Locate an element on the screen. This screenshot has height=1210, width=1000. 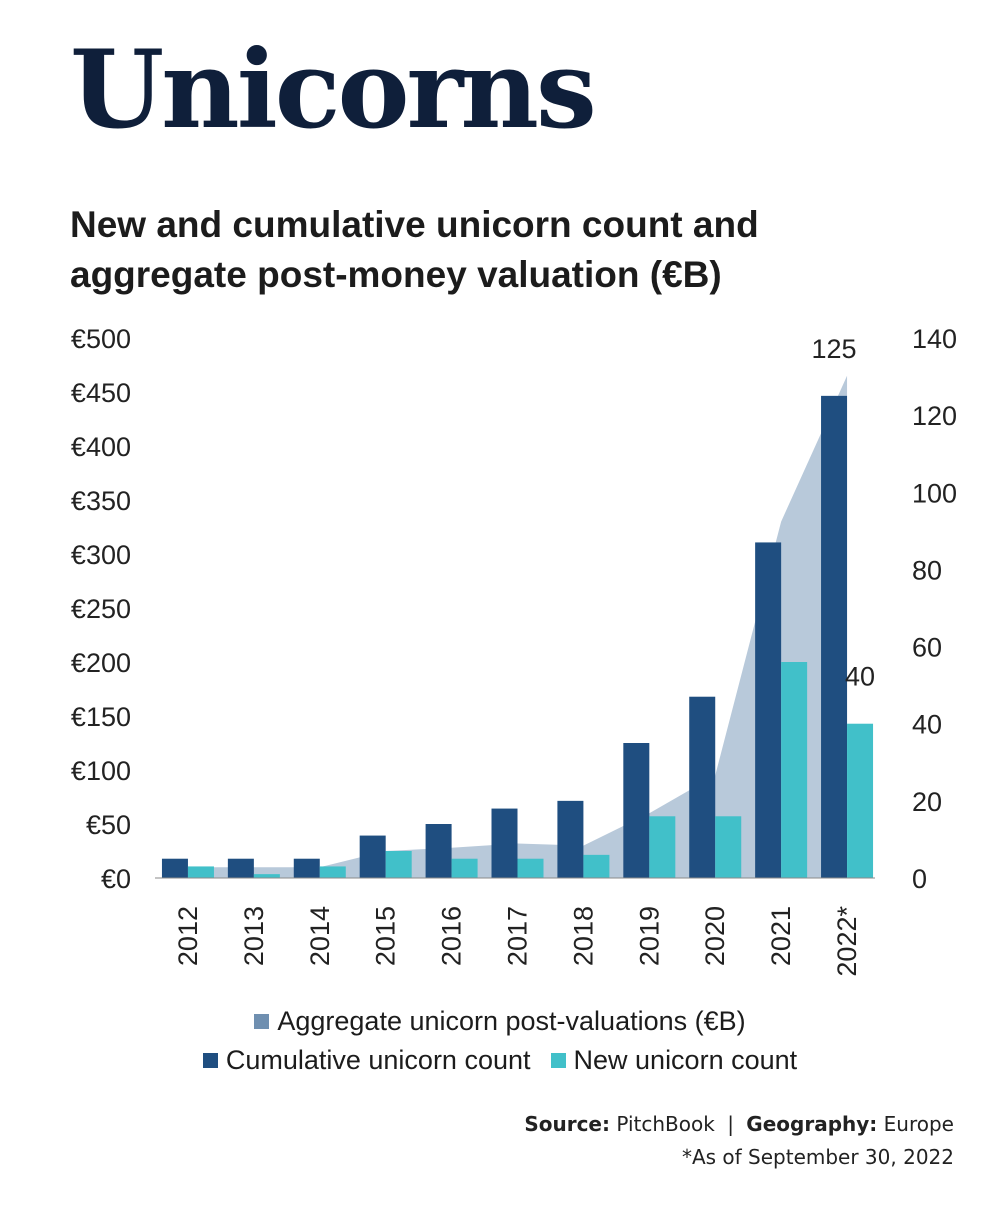
left-tick-label: €450 is located at coordinates (101, 393).